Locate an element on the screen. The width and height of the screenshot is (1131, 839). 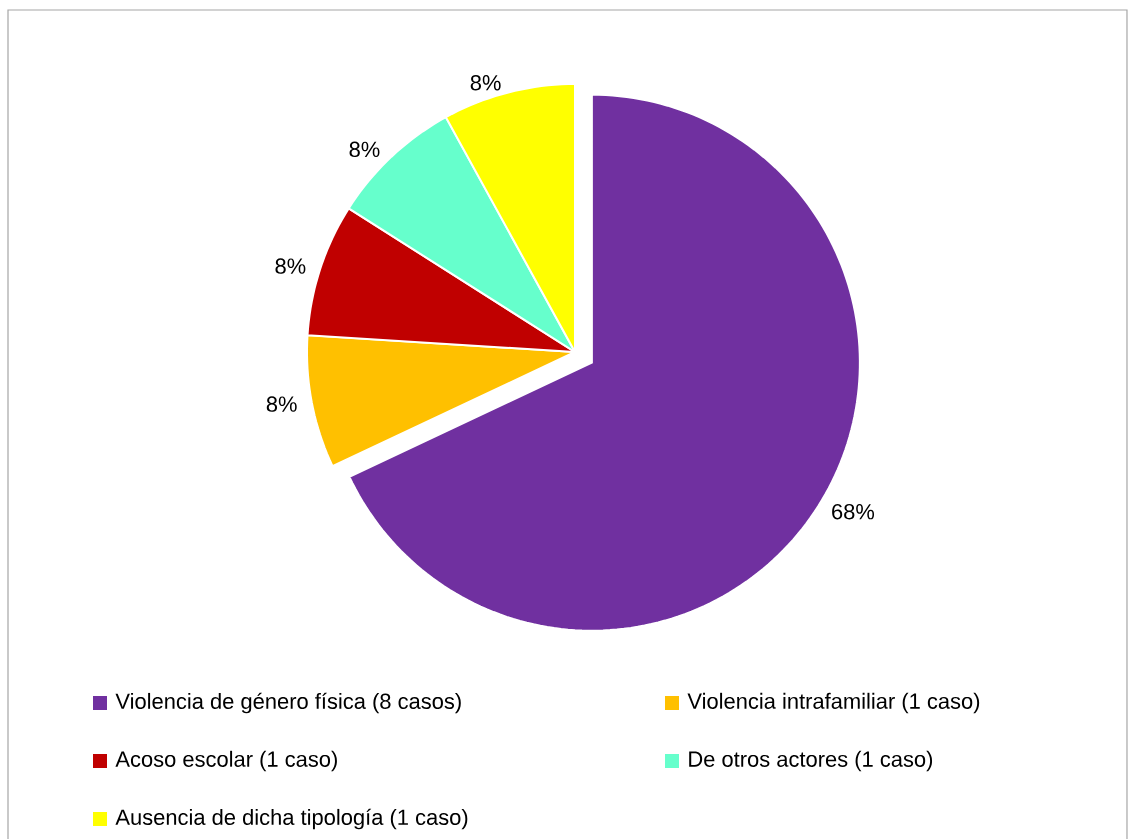
legend-label: Acoso escolar (1 caso) is located at coordinates (226, 761).